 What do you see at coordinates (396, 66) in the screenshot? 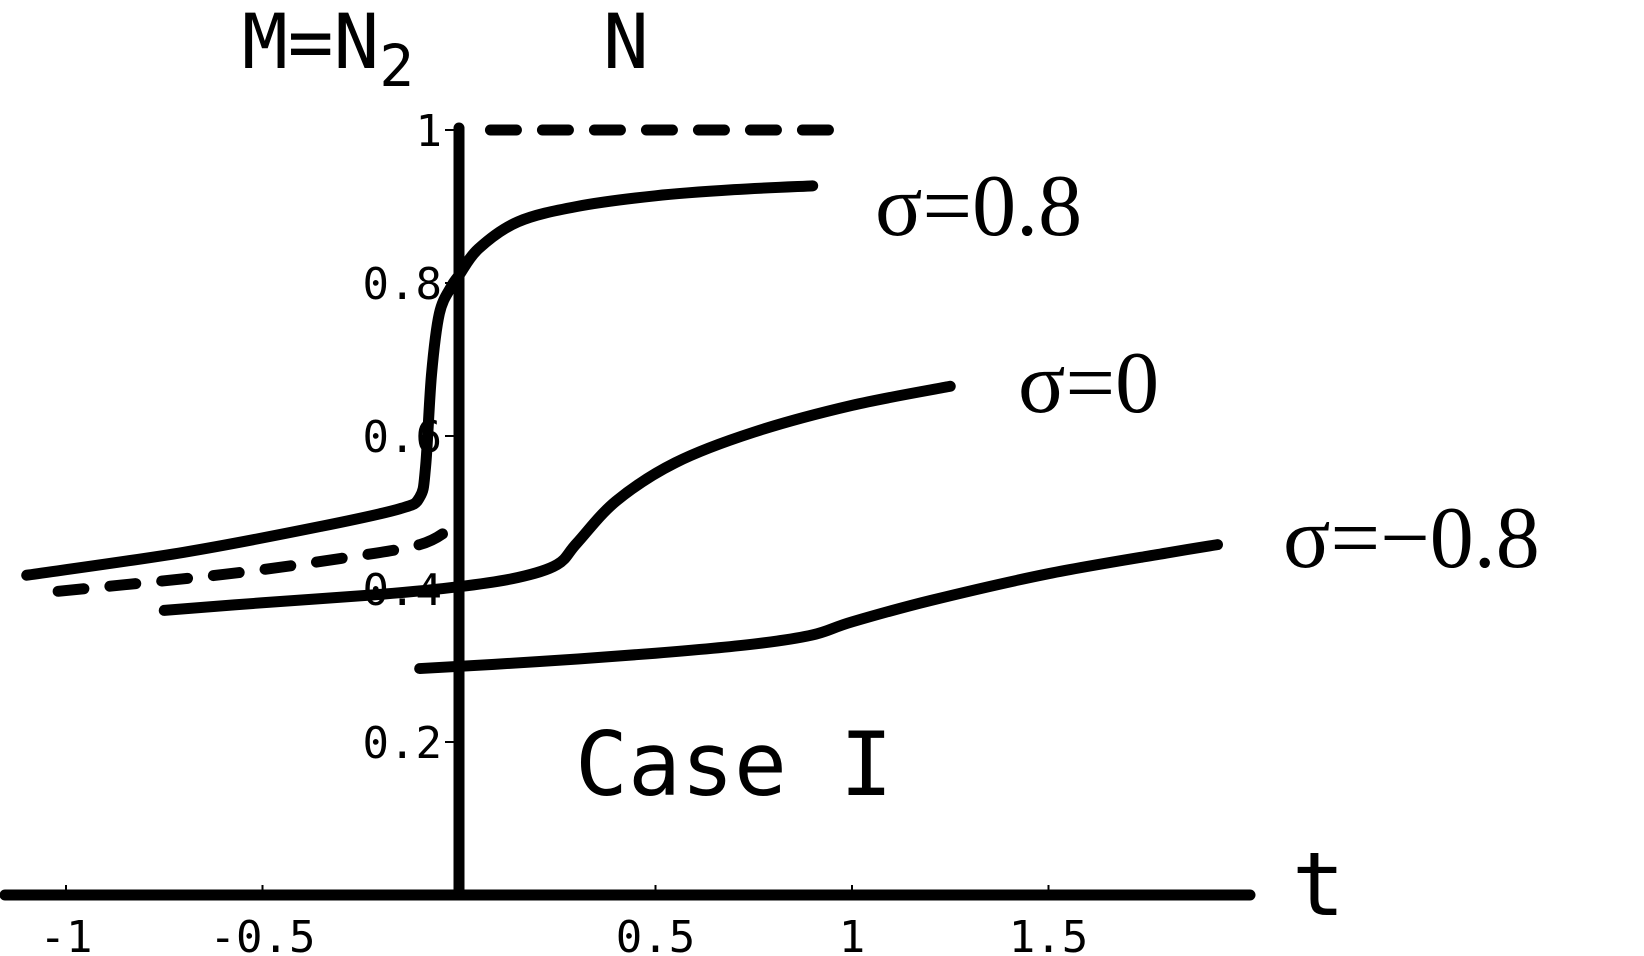
I see `y-axis-title-sub: 2` at bounding box center [396, 66].